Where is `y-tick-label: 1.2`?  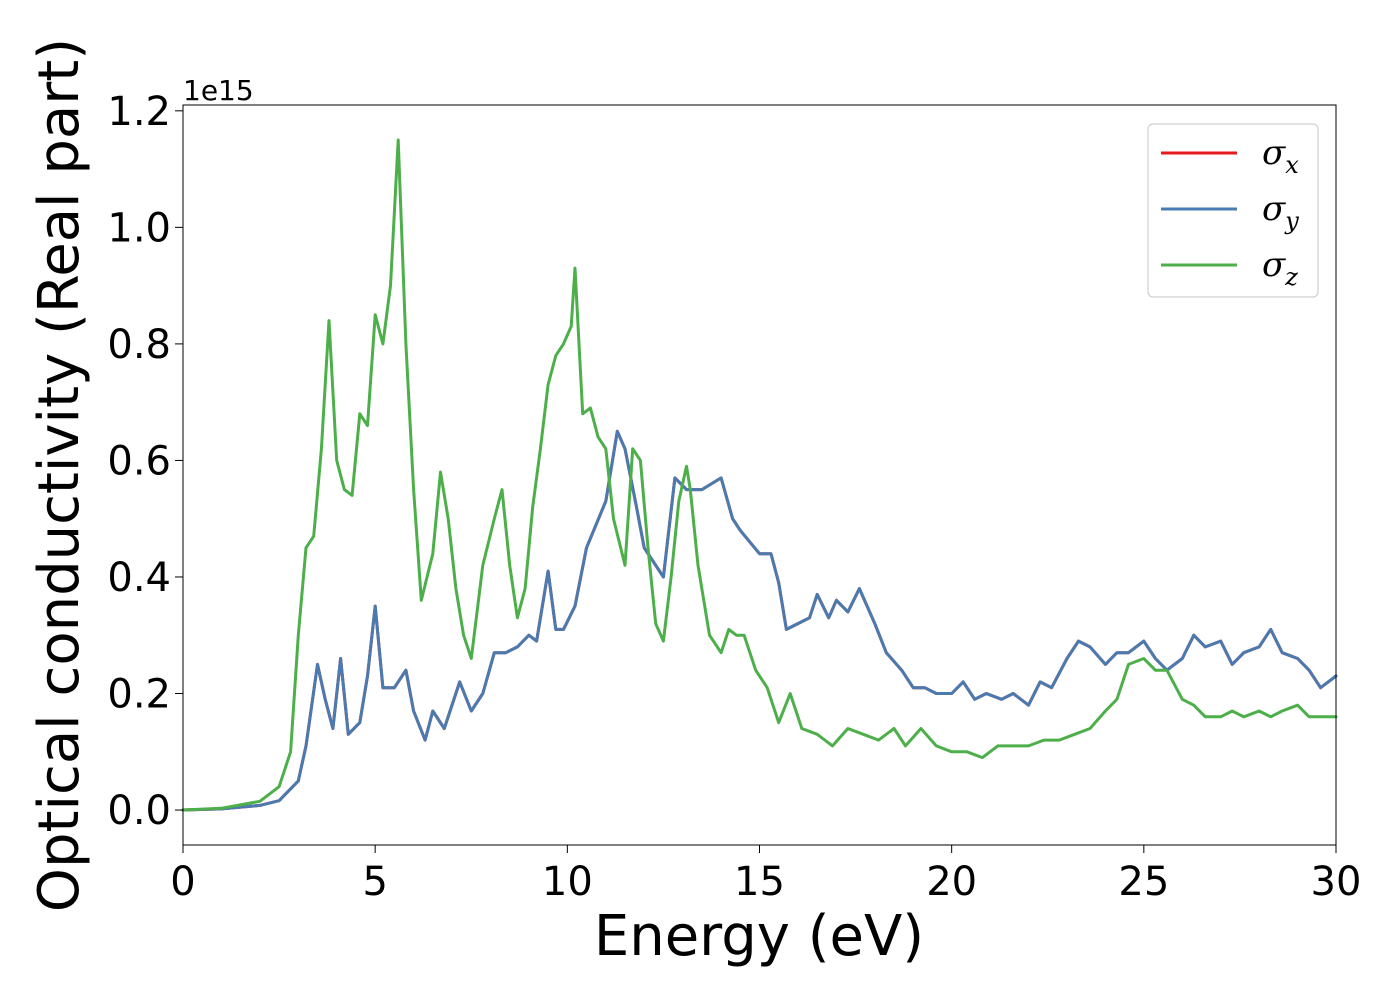 y-tick-label: 1.2 is located at coordinates (139, 112).